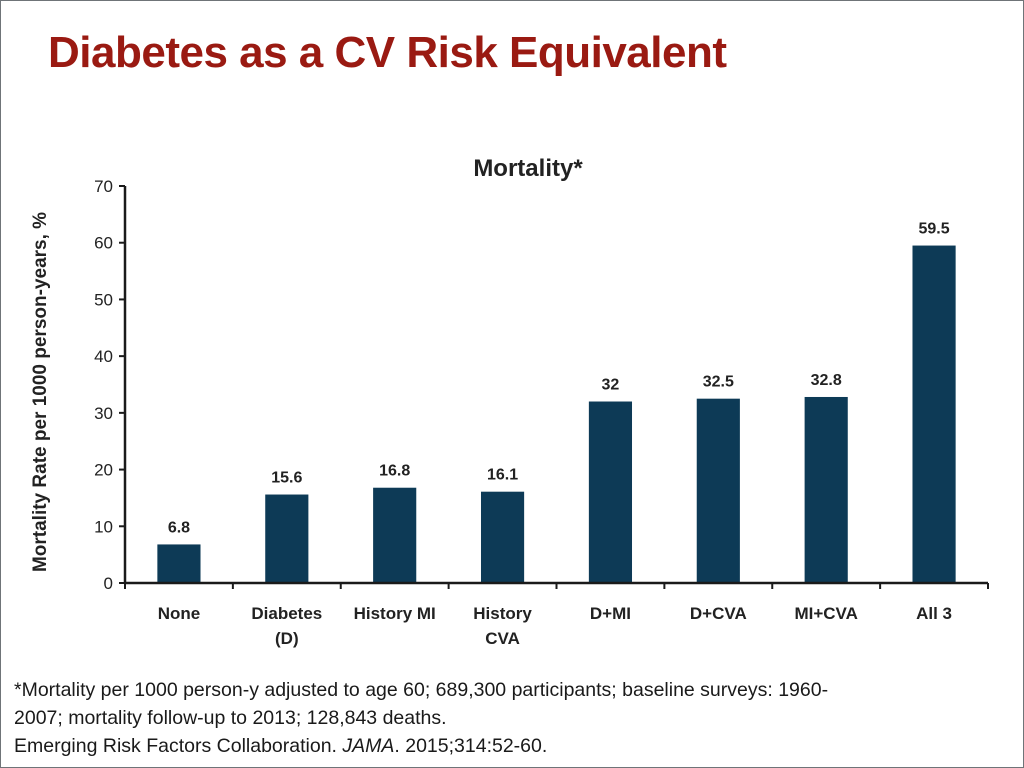 The width and height of the screenshot is (1024, 768). Describe the element at coordinates (394, 471) in the screenshot. I see `data-label: 16.8` at that location.